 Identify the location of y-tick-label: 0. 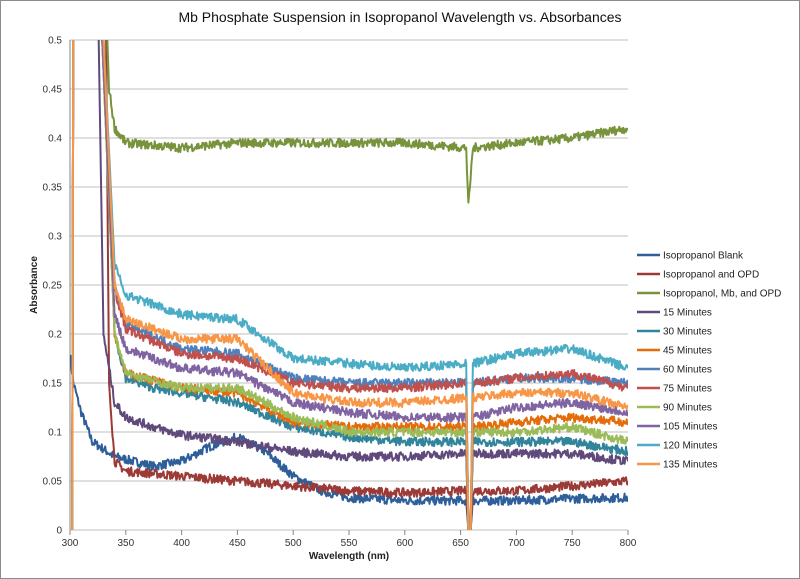
(59, 531).